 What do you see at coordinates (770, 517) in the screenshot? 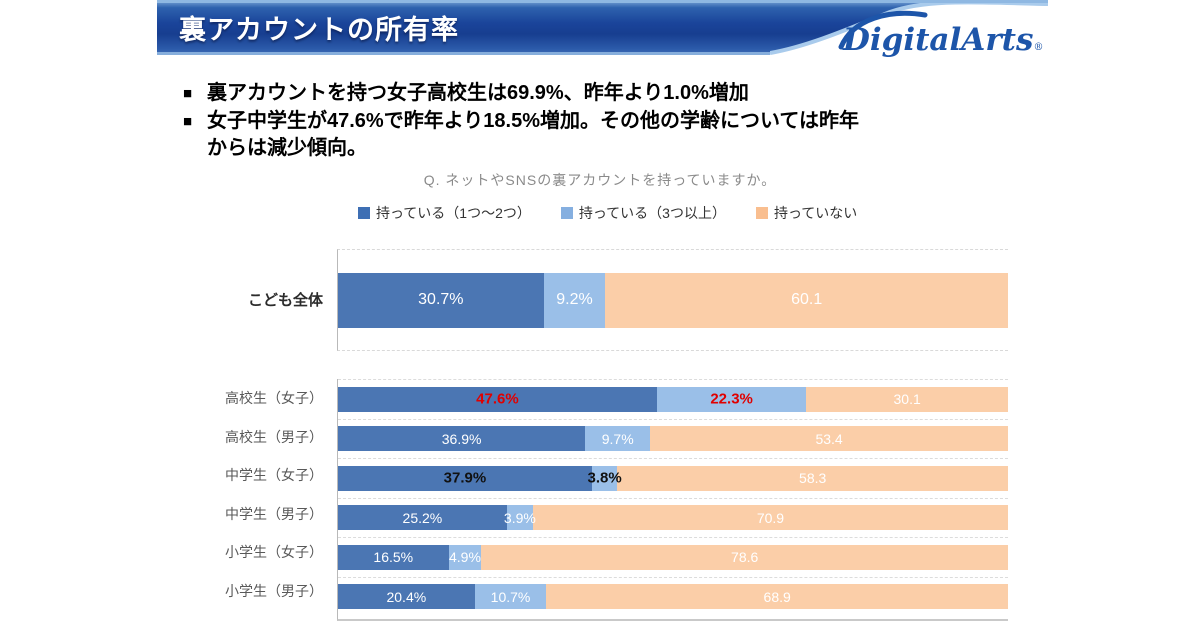
I see `bar-value-label: 70.9` at bounding box center [770, 517].